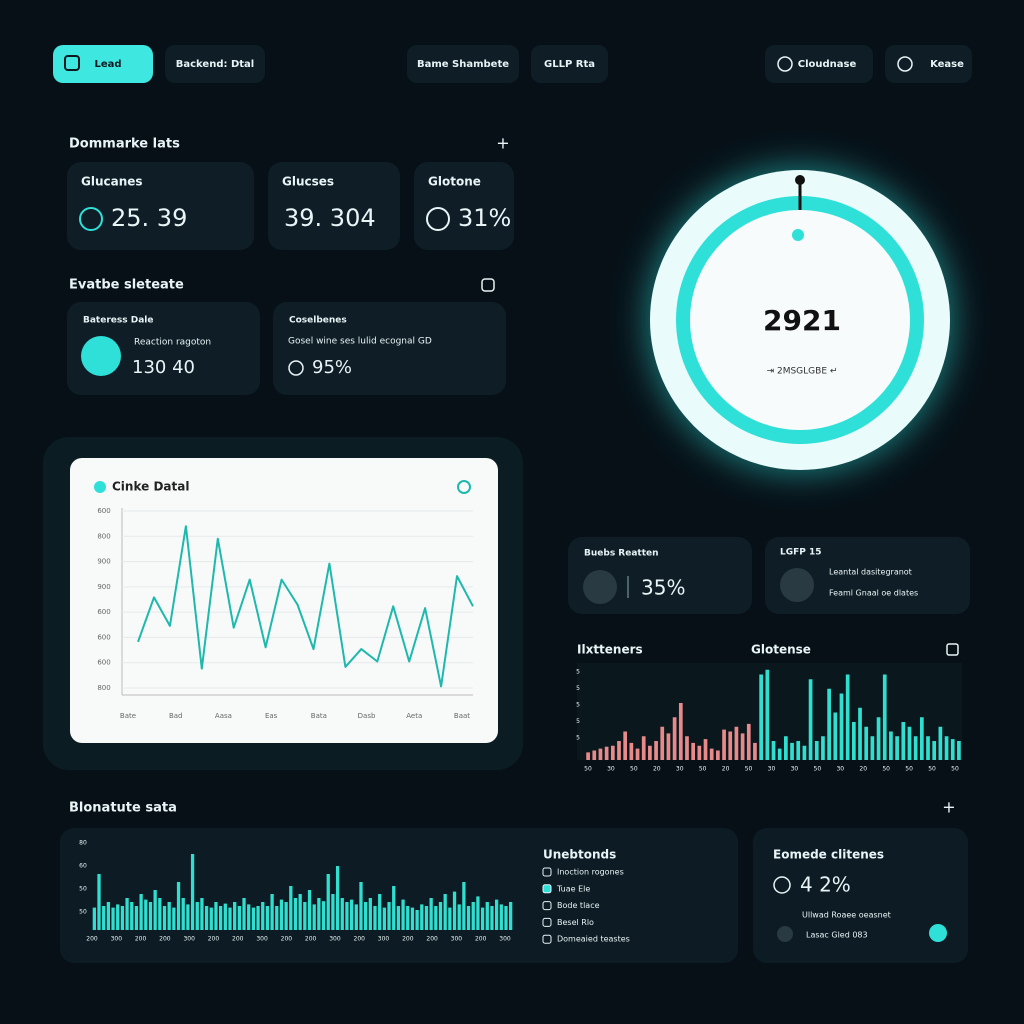 The image size is (1024, 1024). I want to click on stat-value: 130 40, so click(163, 367).